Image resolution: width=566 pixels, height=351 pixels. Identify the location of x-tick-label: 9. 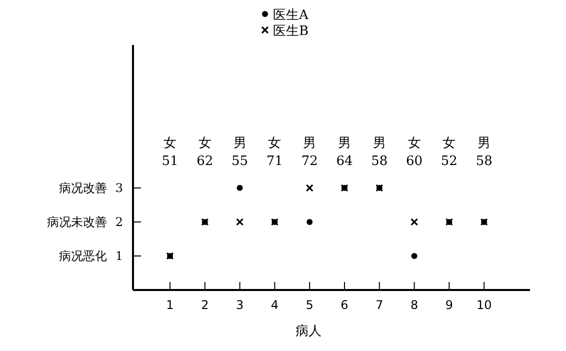
(449, 305).